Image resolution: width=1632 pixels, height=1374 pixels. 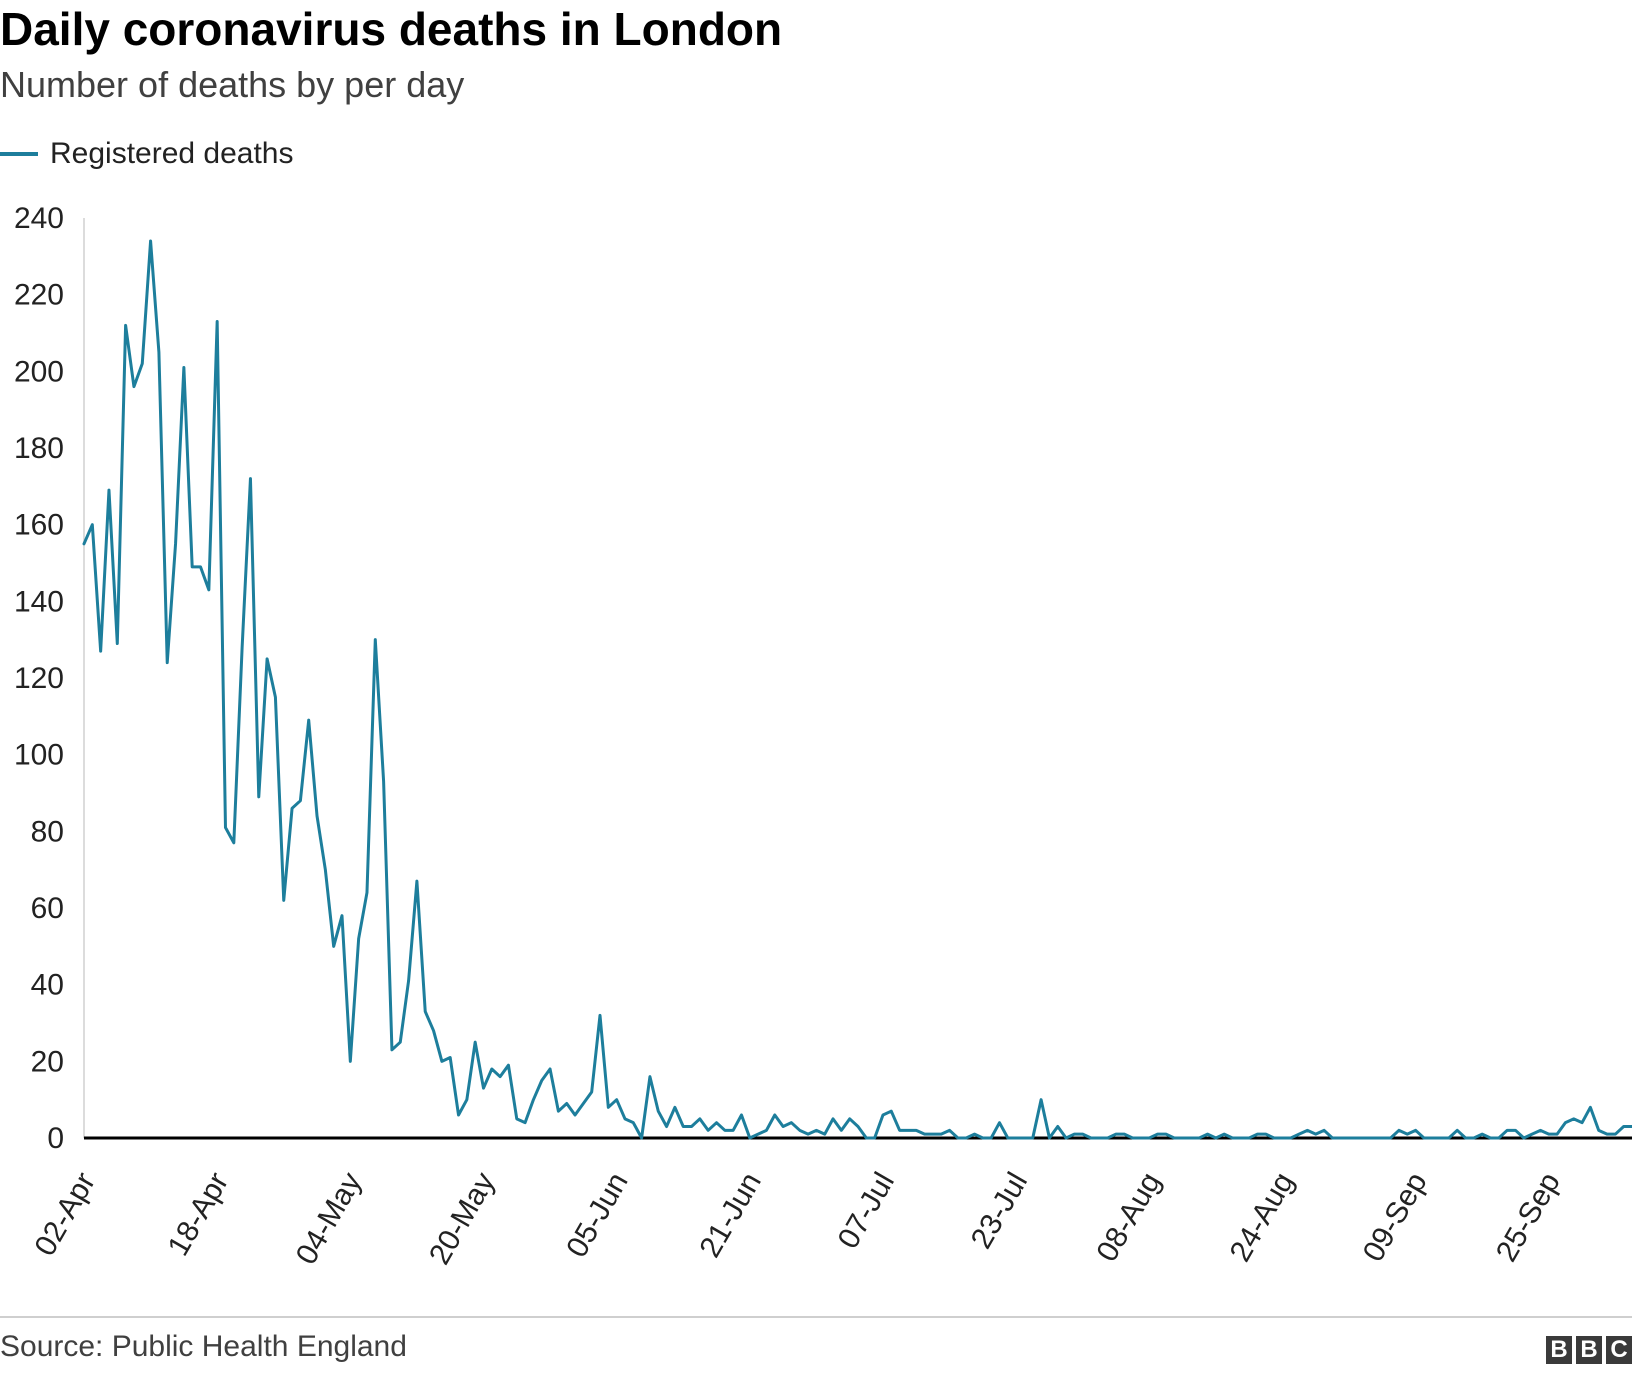 I want to click on chart-subtitle: Number of deaths by per day, so click(x=232, y=84).